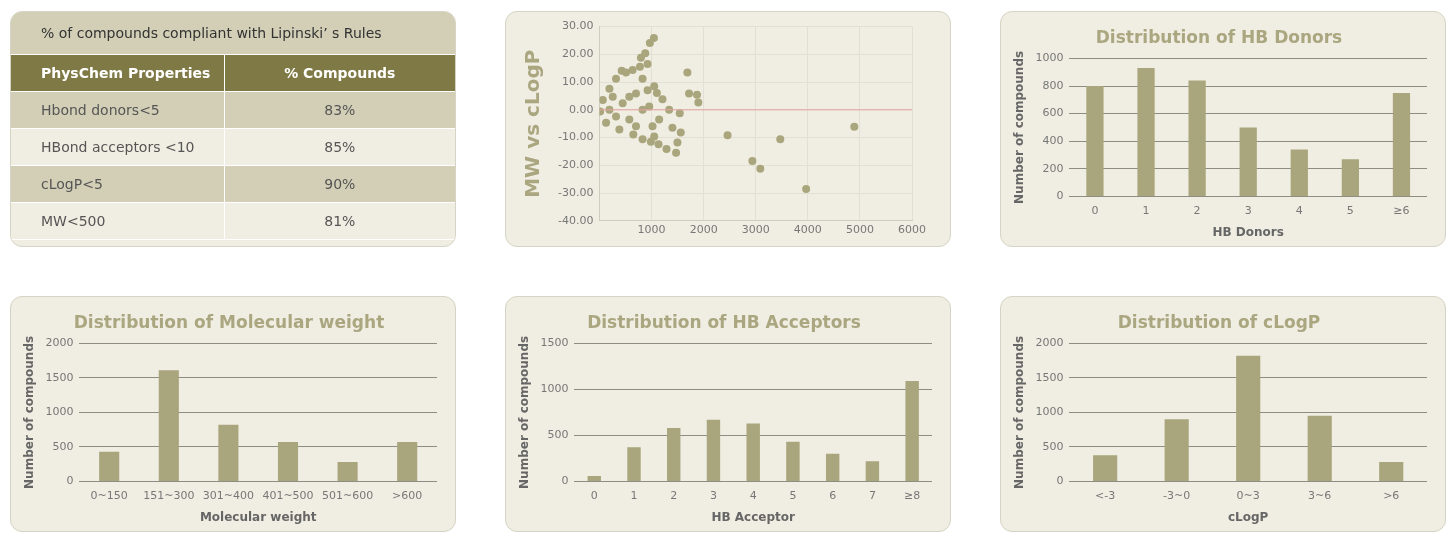 Image resolution: width=1456 pixels, height=541 pixels. What do you see at coordinates (1299, 210) in the screenshot?
I see `x-tick-label: 4` at bounding box center [1299, 210].